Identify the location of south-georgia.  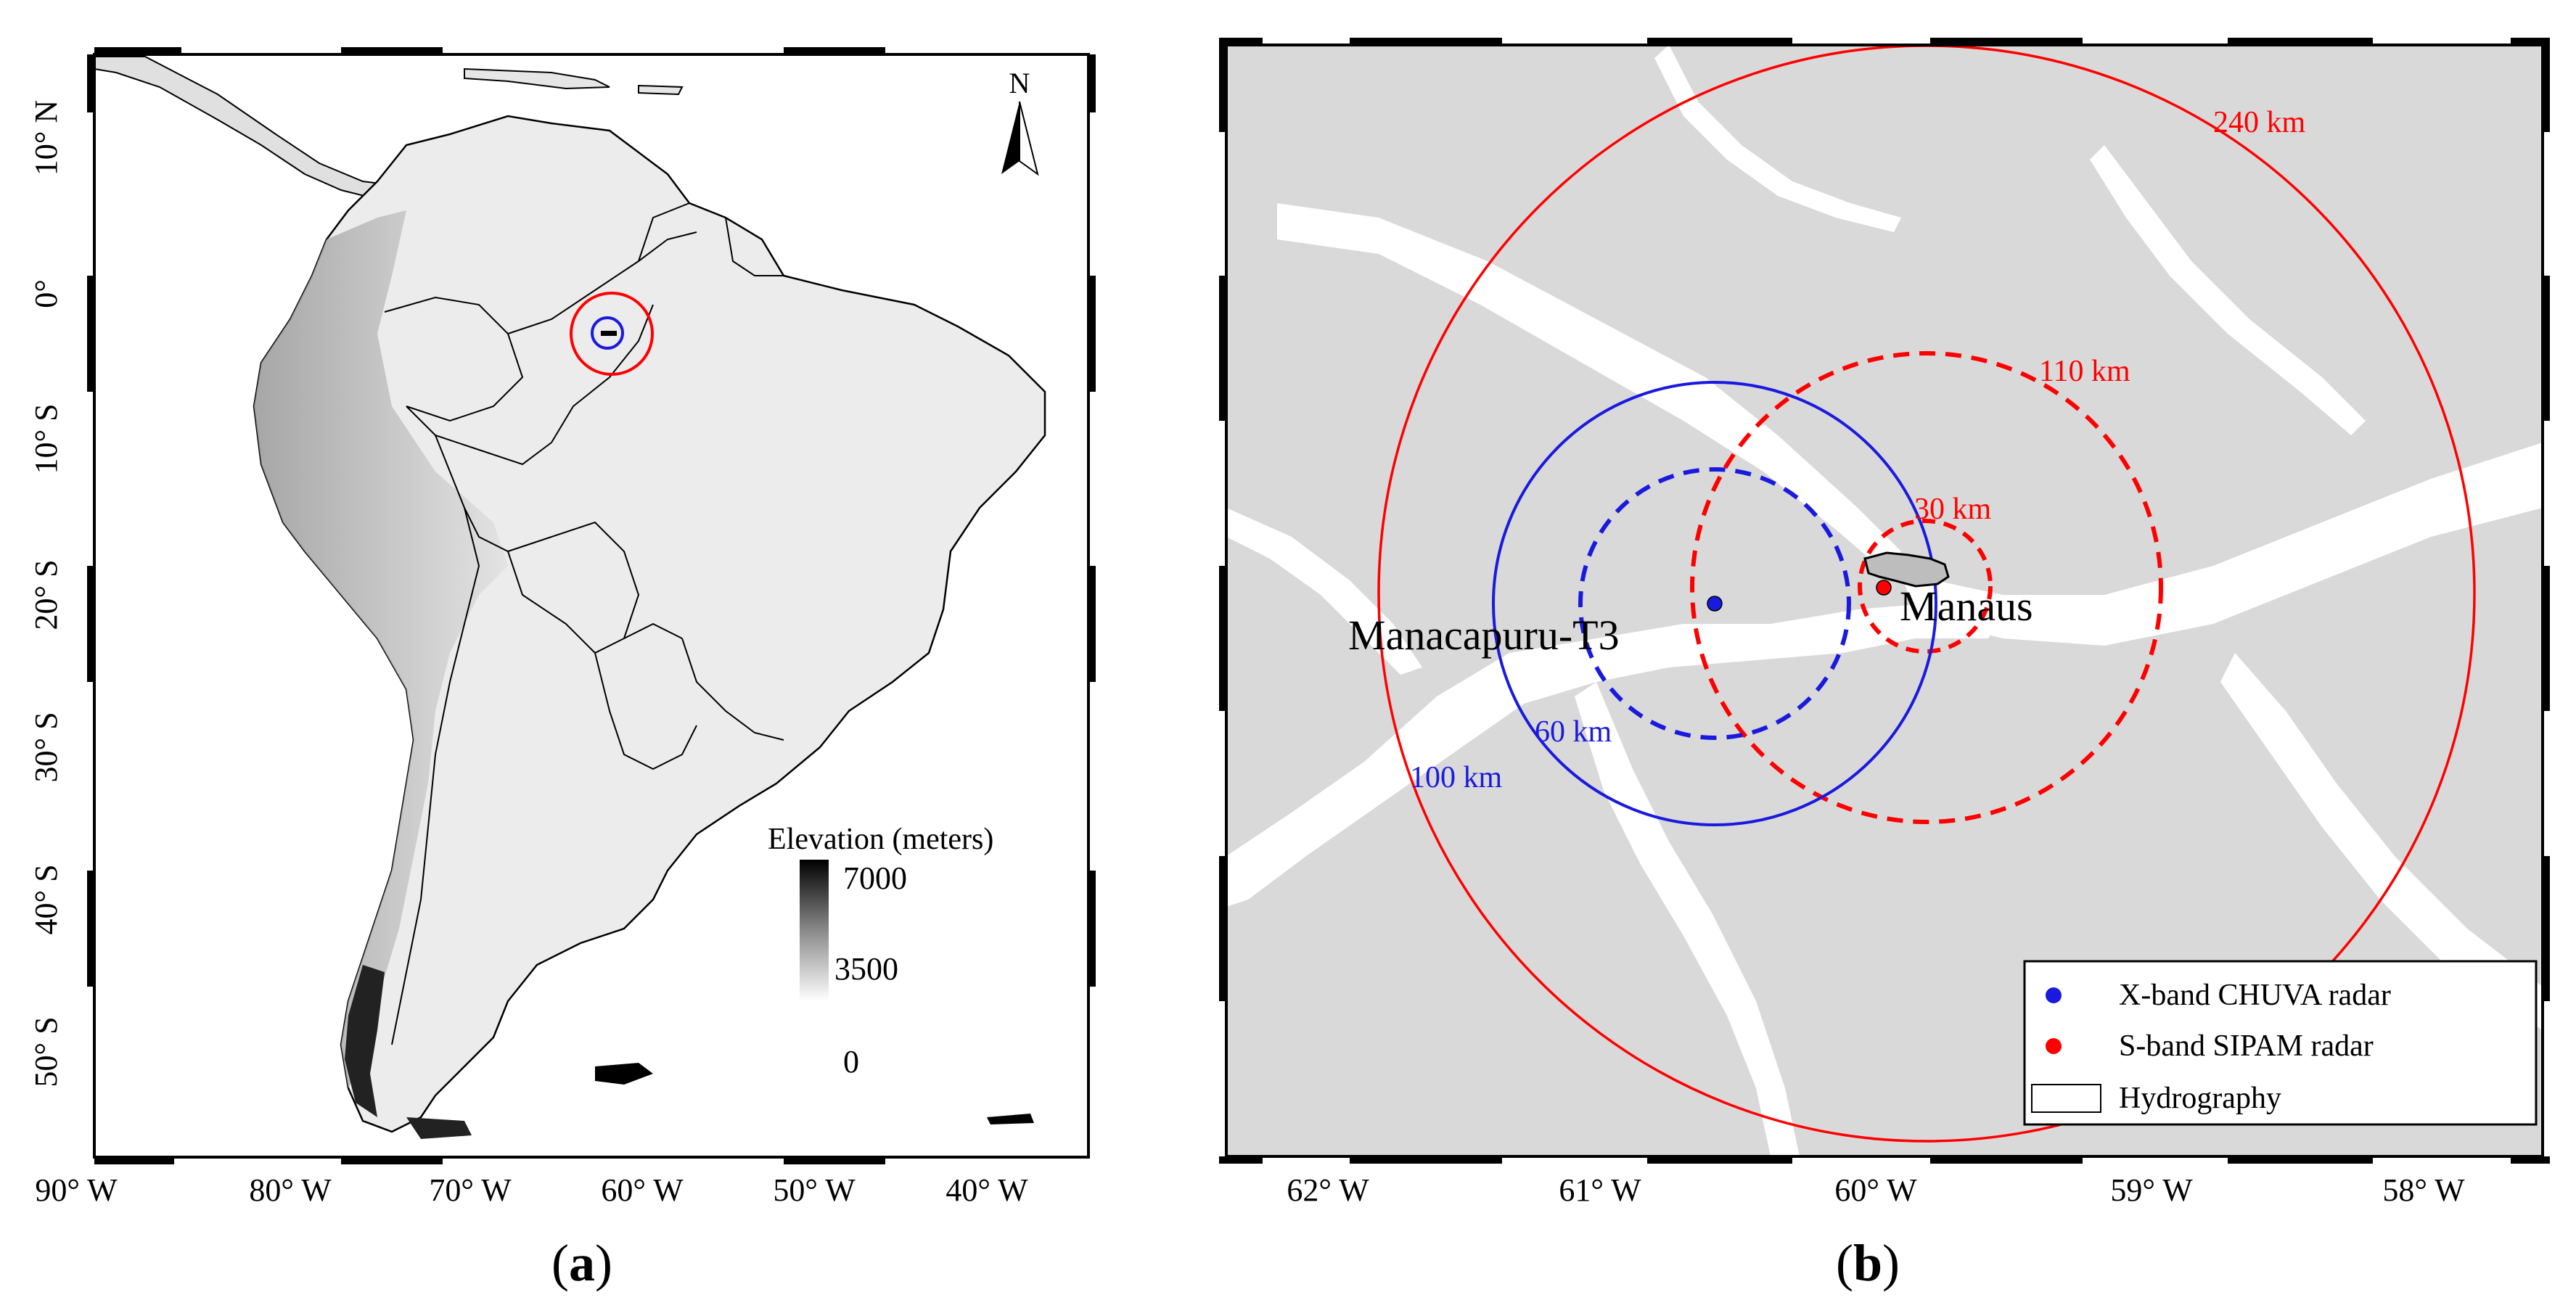
(1010, 1119).